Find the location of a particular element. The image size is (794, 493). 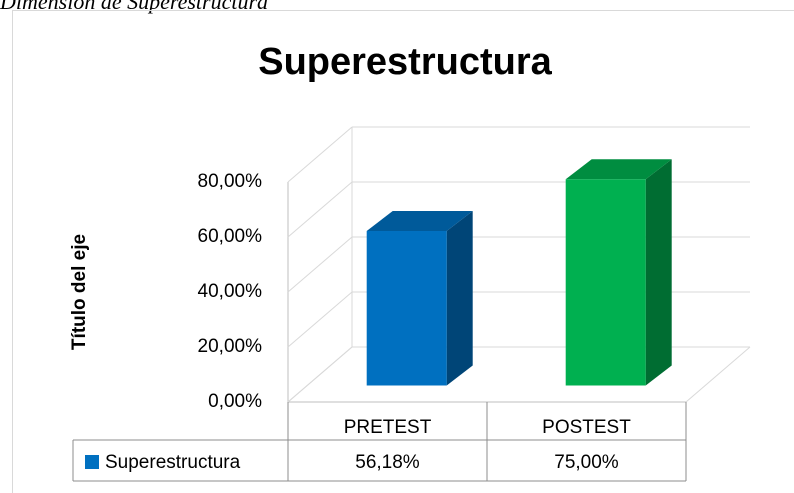

y-tick-label: 60,00% is located at coordinates (230, 236).